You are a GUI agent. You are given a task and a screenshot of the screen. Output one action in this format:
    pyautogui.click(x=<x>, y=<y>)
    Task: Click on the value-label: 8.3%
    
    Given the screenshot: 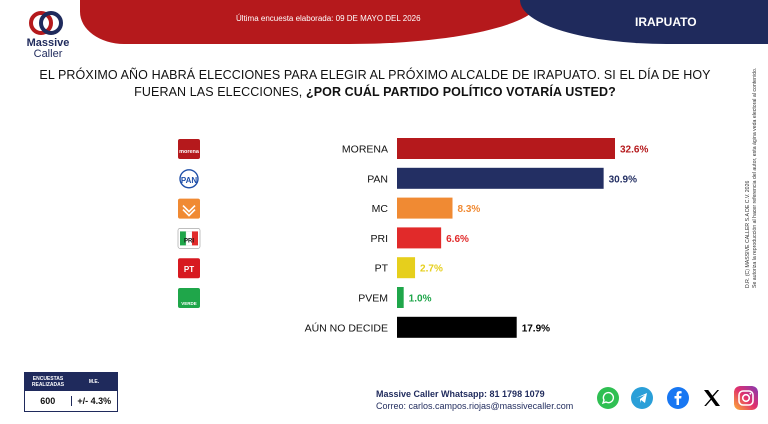 What is the action you would take?
    pyautogui.click(x=469, y=209)
    